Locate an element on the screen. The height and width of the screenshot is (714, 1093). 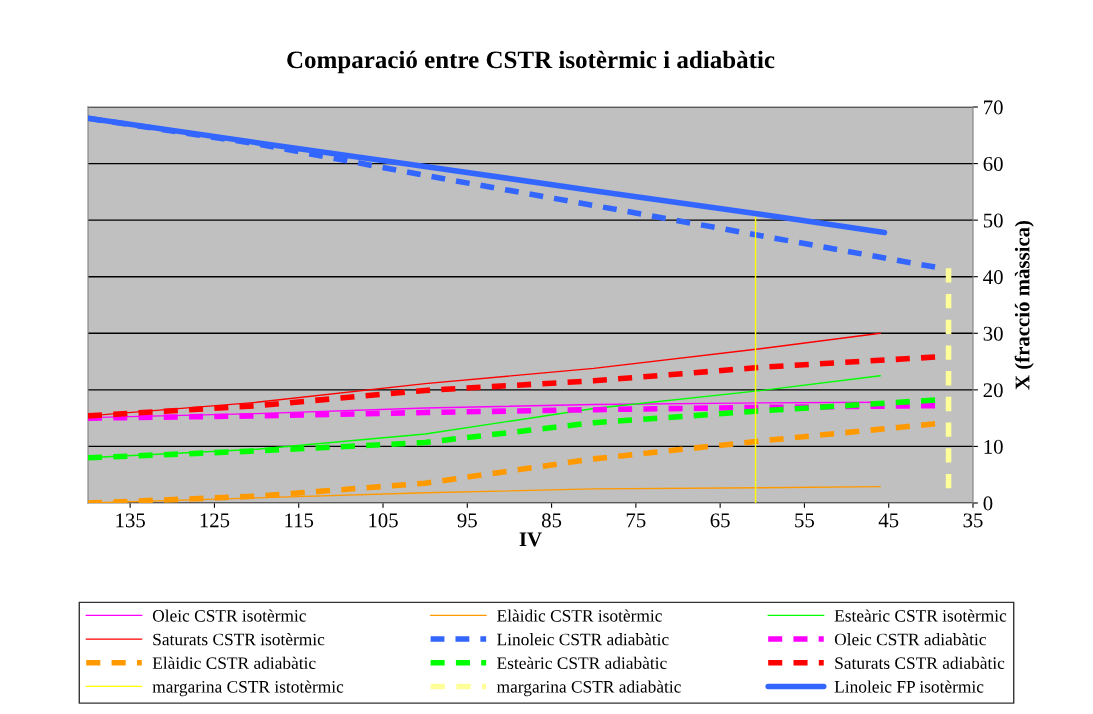
y-axis-title: X (fracció màssica) is located at coordinates (1024, 305).